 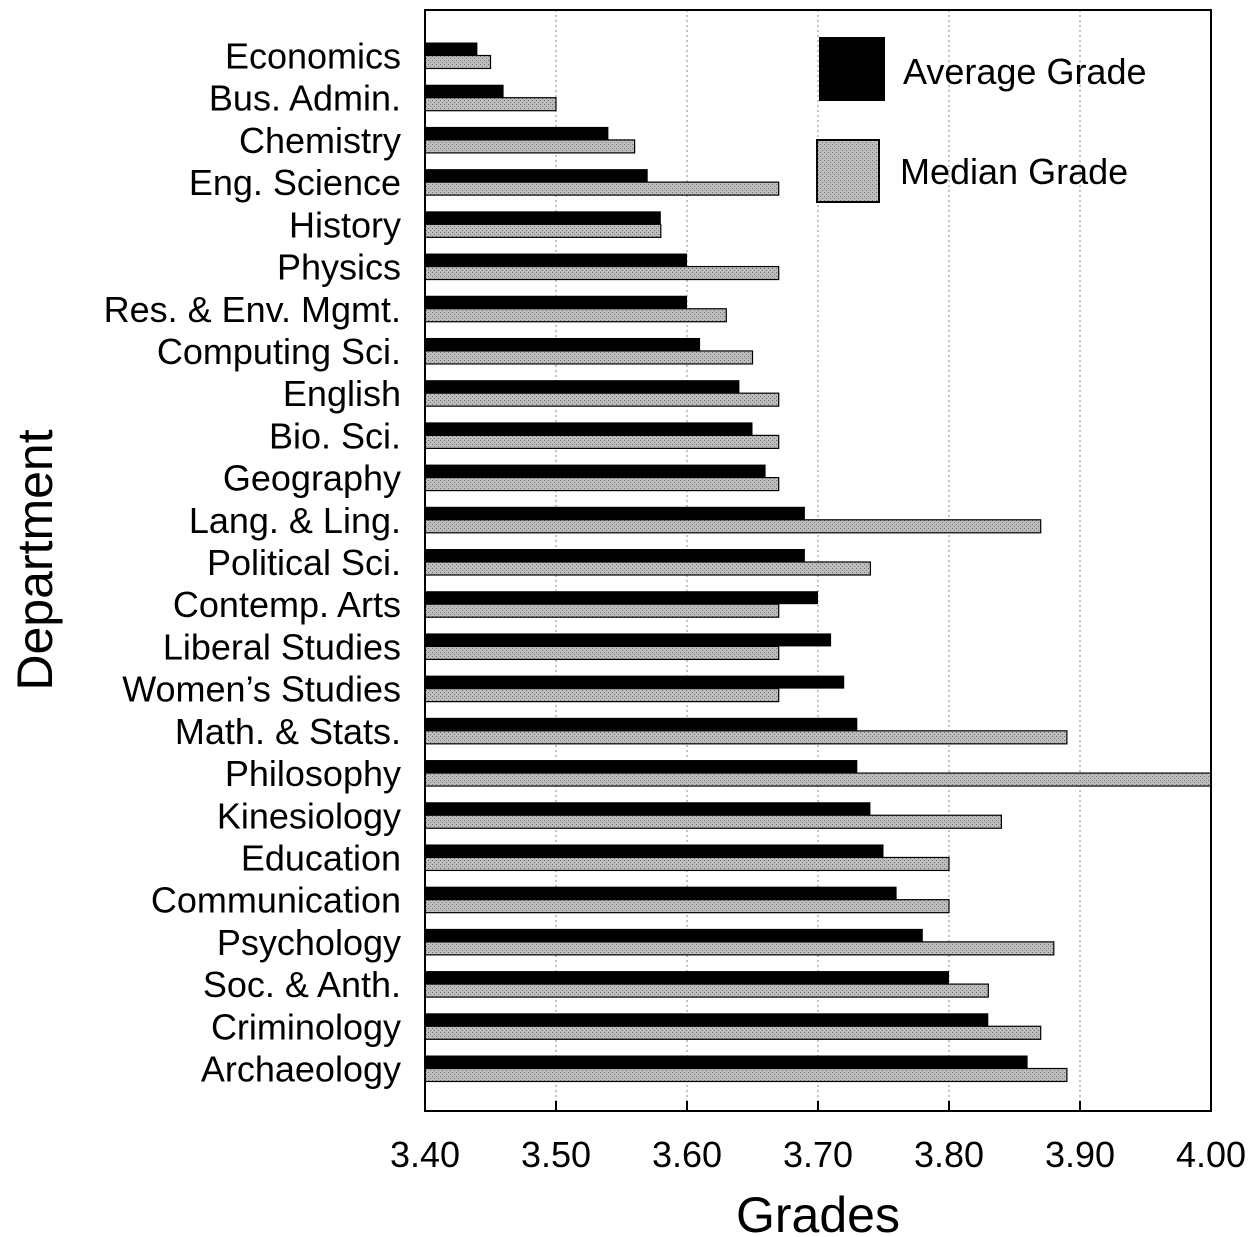 What do you see at coordinates (1025, 71) in the screenshot?
I see `legend-label-average: Average Grade` at bounding box center [1025, 71].